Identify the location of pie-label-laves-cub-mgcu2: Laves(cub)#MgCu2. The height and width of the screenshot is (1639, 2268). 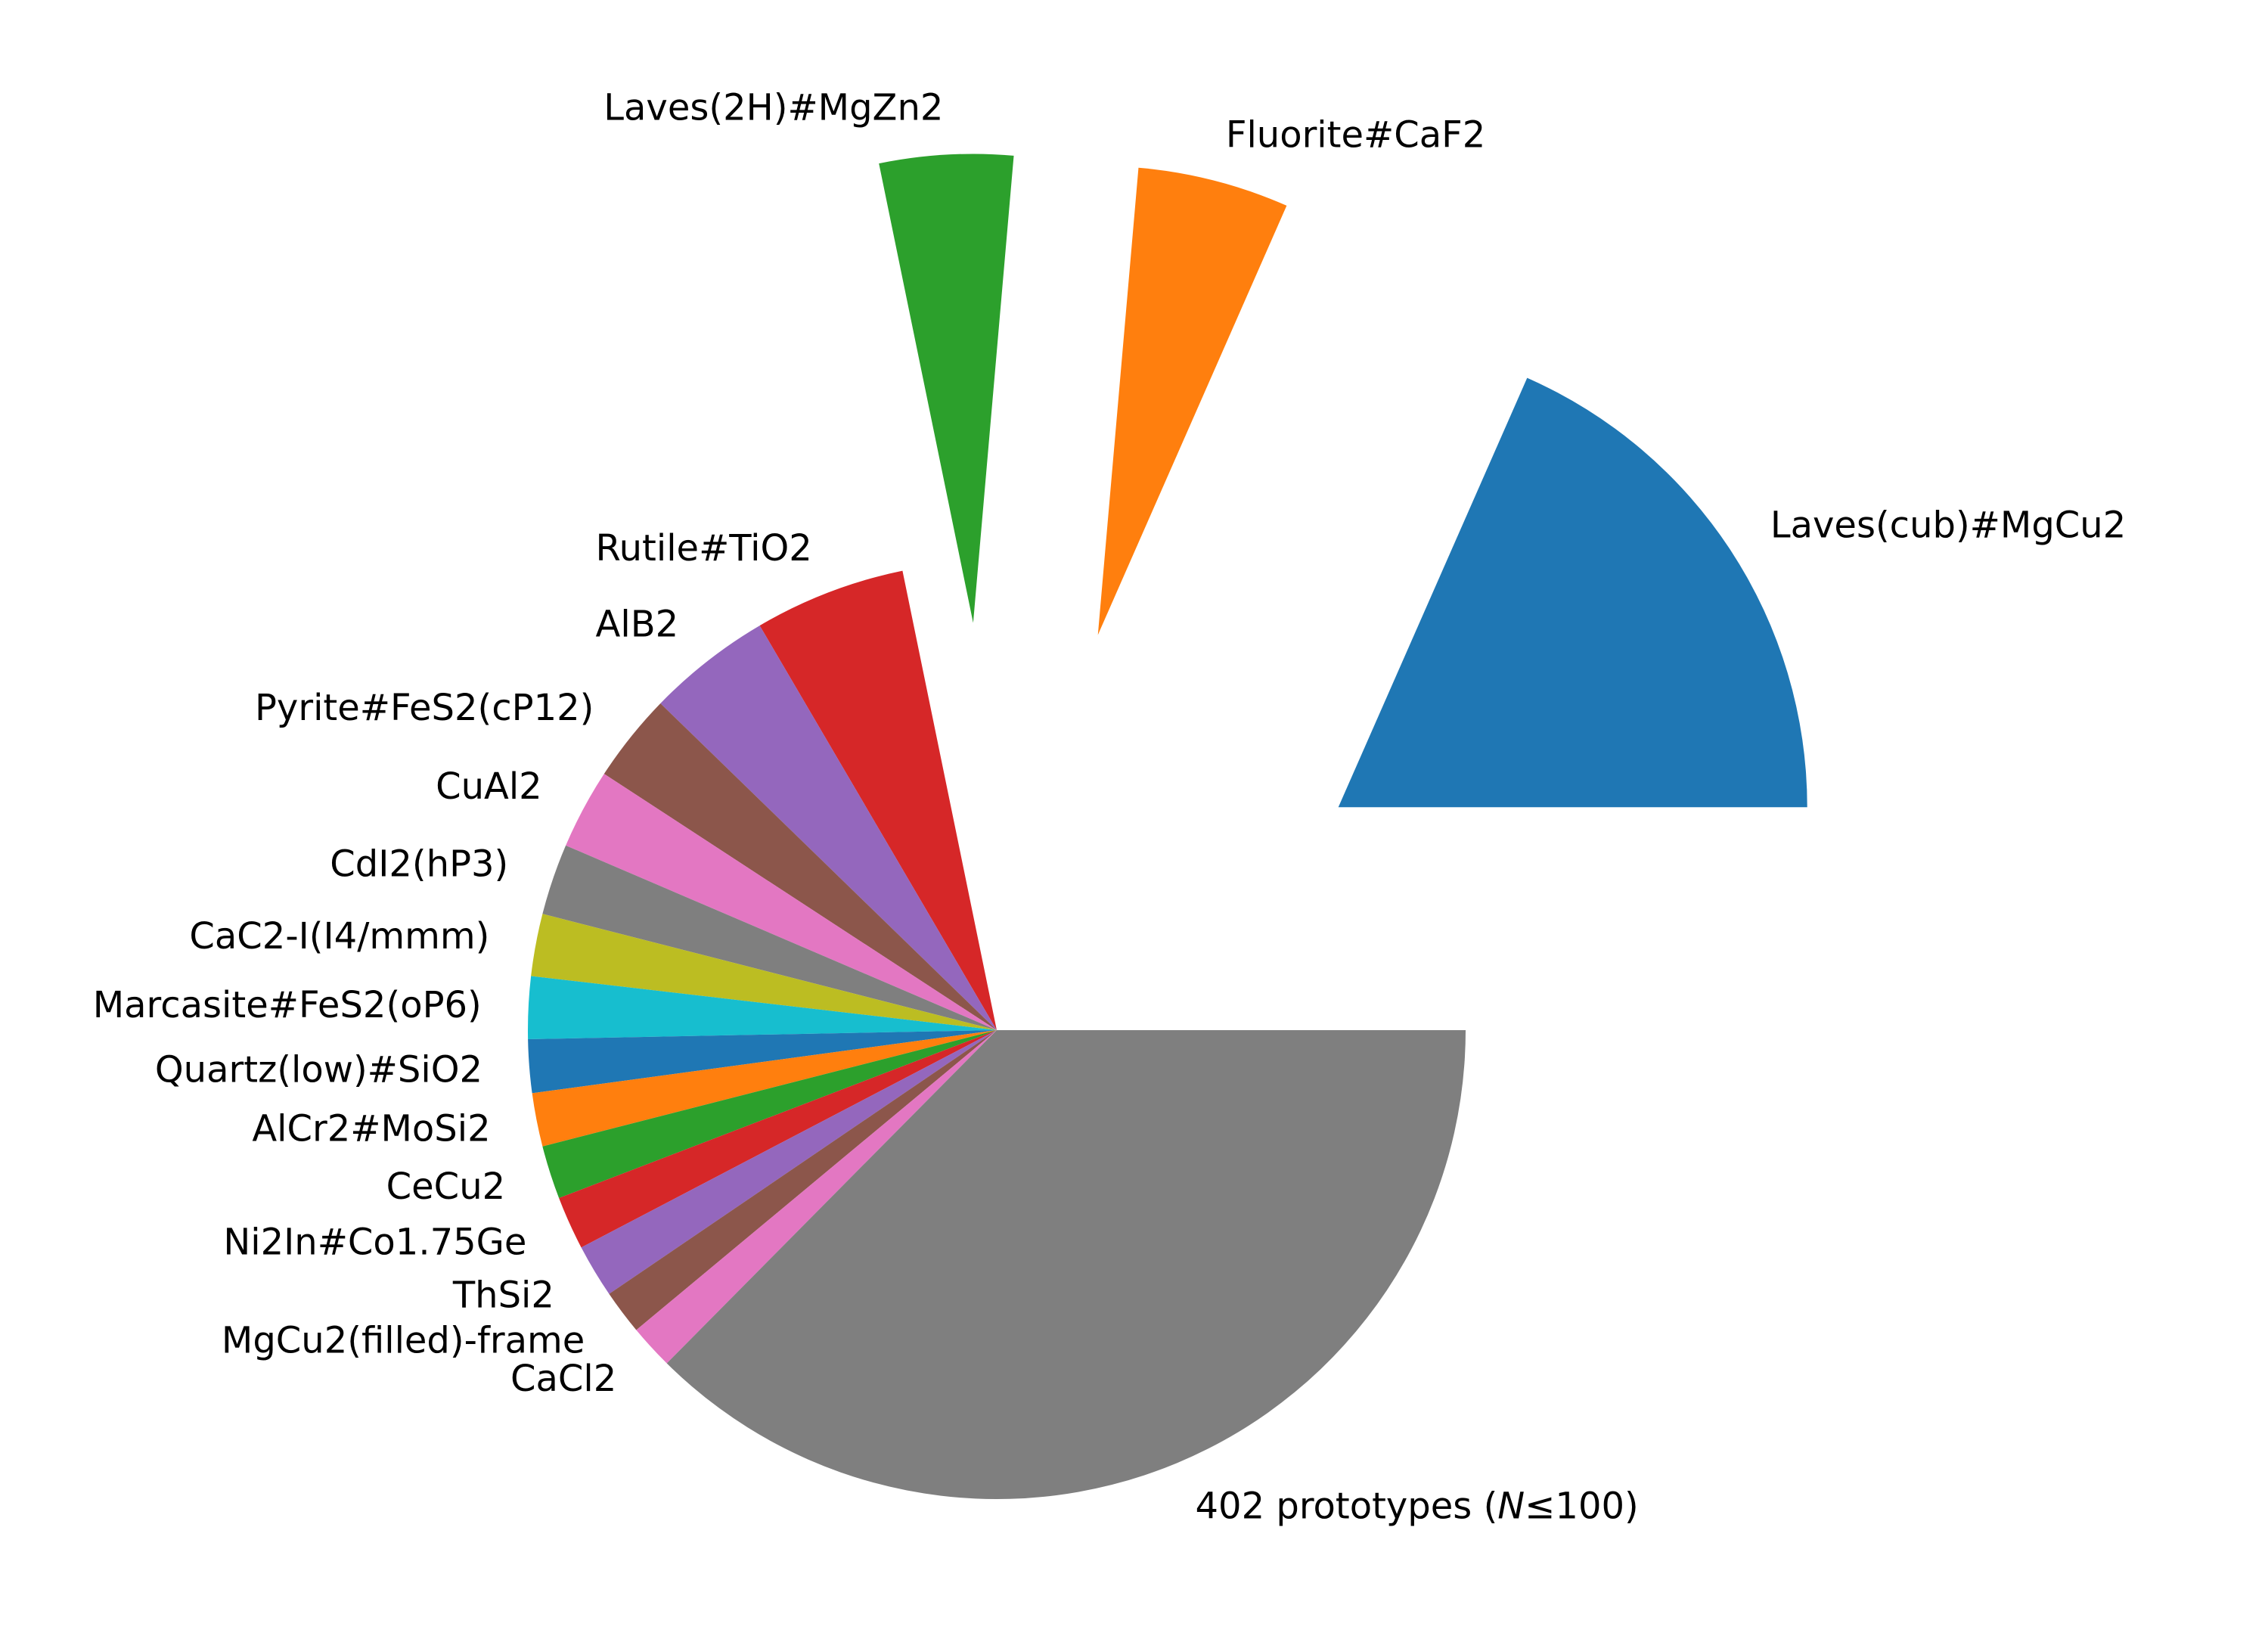
(1948, 525).